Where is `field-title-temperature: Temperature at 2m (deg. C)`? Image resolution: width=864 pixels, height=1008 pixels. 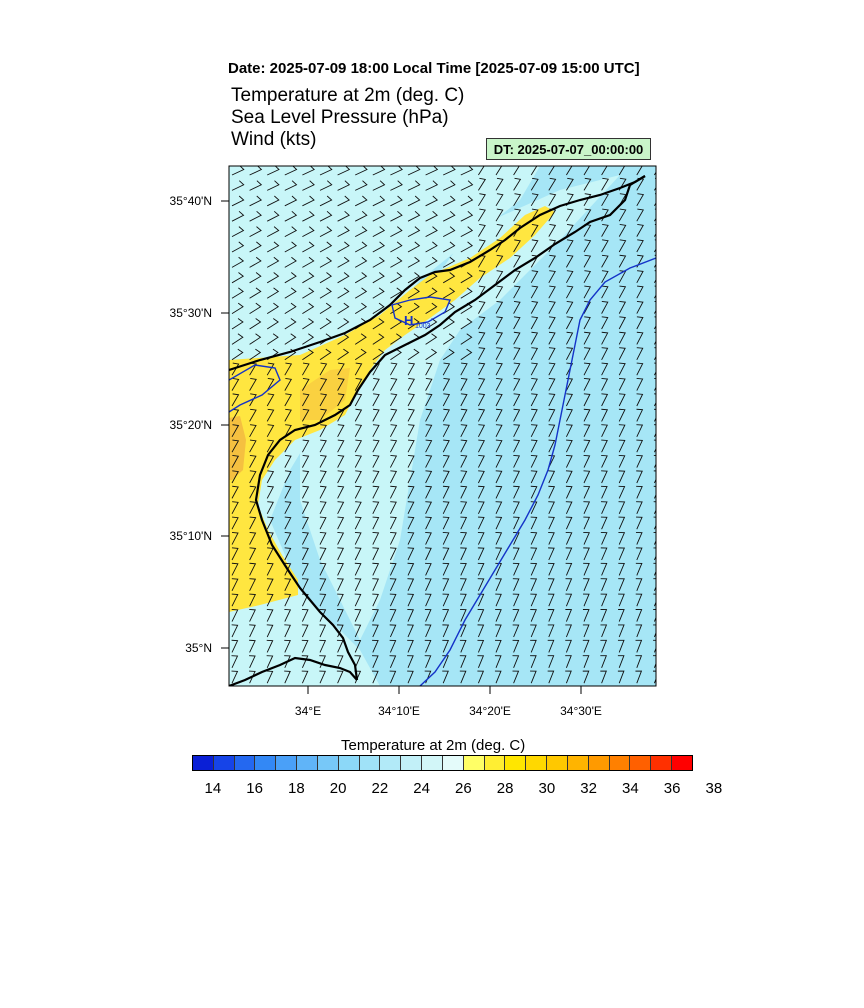
field-title-temperature: Temperature at 2m (deg. C) is located at coordinates (348, 95).